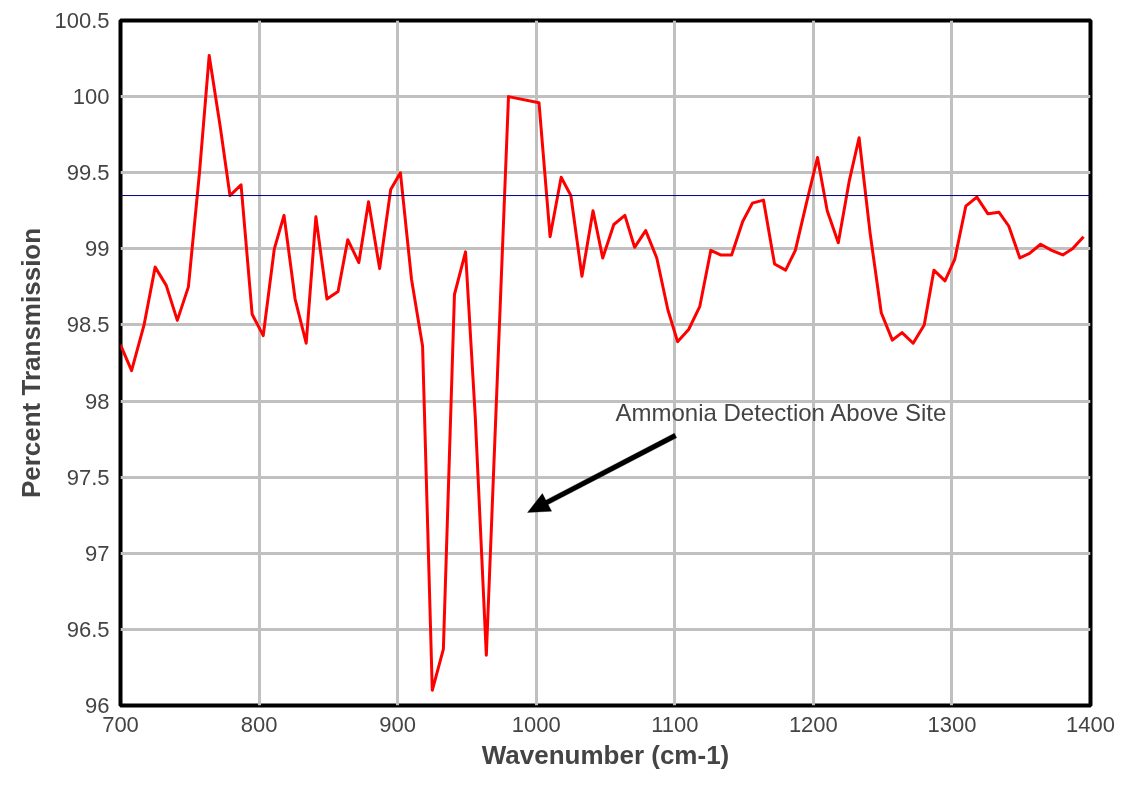 The width and height of the screenshot is (1132, 793). I want to click on x-tick-label: 1100, so click(675, 724).